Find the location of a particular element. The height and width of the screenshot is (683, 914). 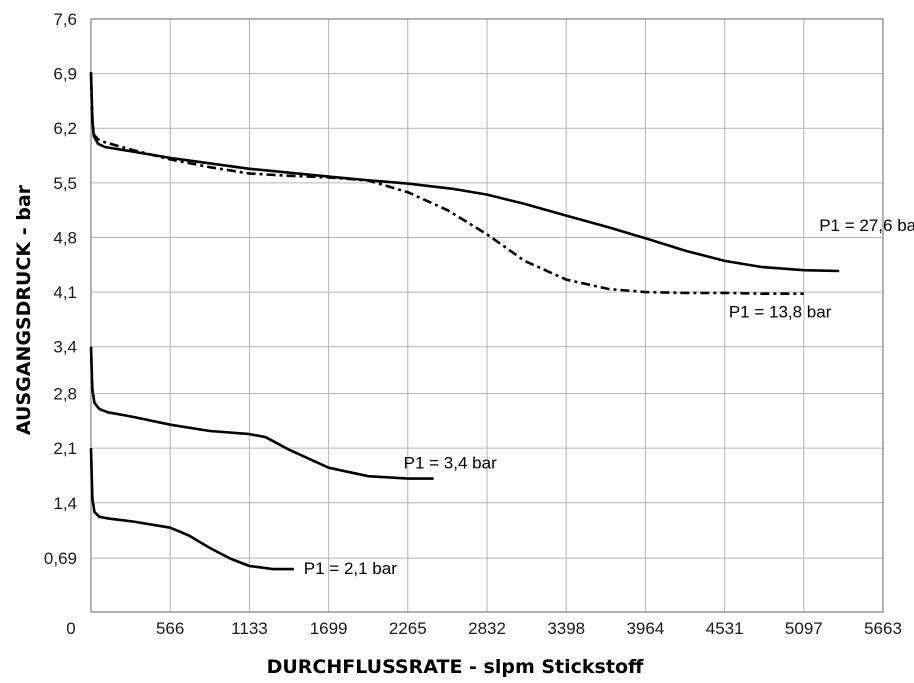

y-tick-label: 7,6 is located at coordinates (65, 19).